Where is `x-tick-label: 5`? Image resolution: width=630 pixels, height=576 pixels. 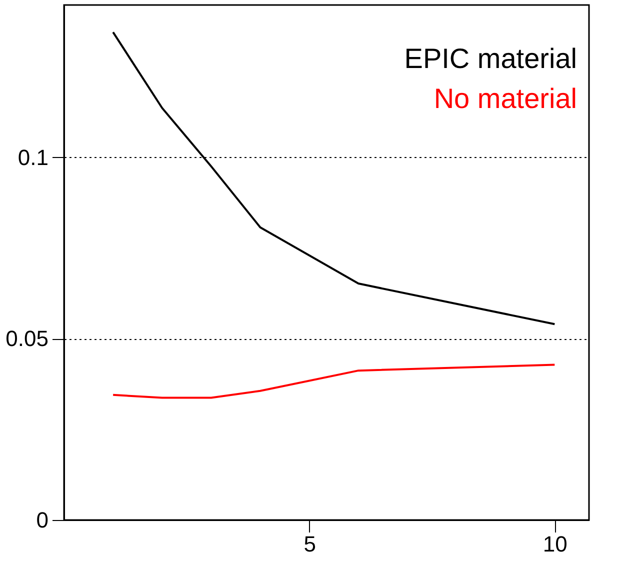 x-tick-label: 5 is located at coordinates (310, 544).